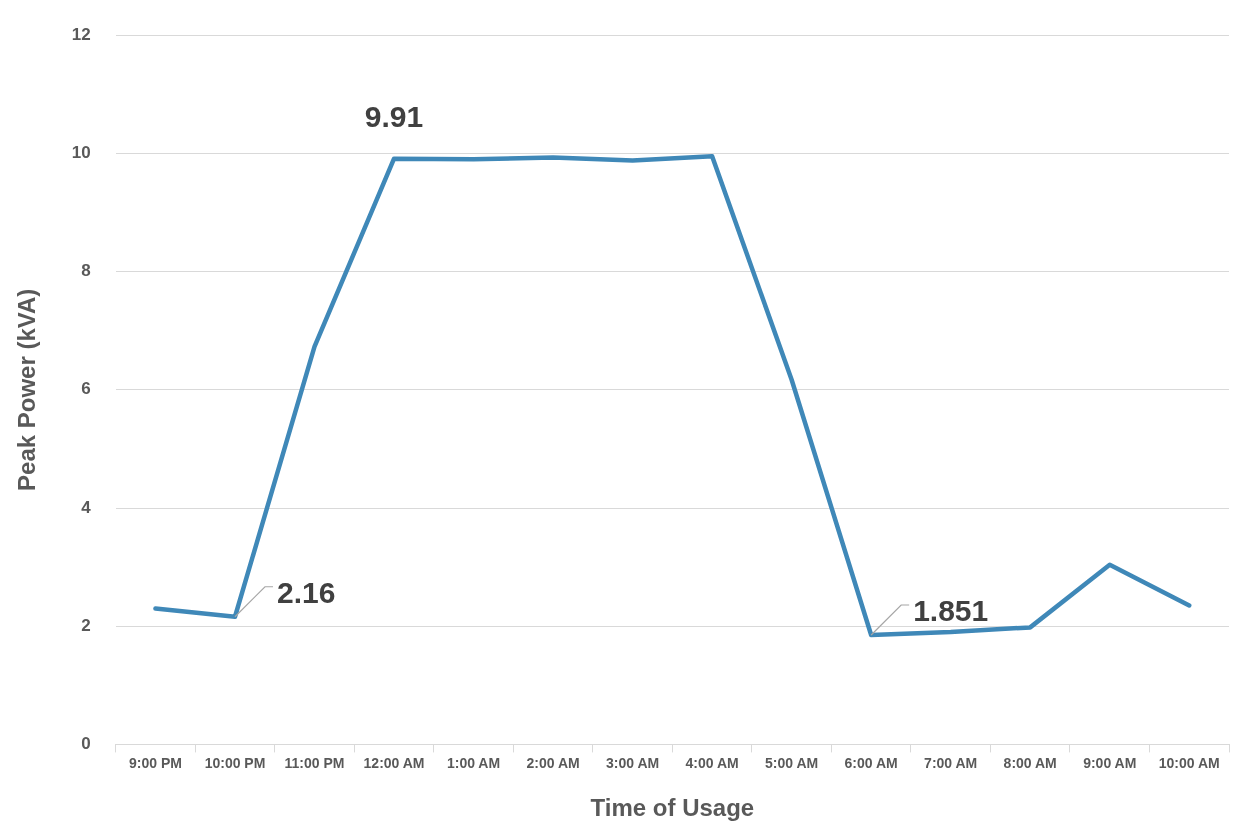 The image size is (1254, 838). What do you see at coordinates (1189, 762) in the screenshot?
I see `x-tick-label: 10:00 AM` at bounding box center [1189, 762].